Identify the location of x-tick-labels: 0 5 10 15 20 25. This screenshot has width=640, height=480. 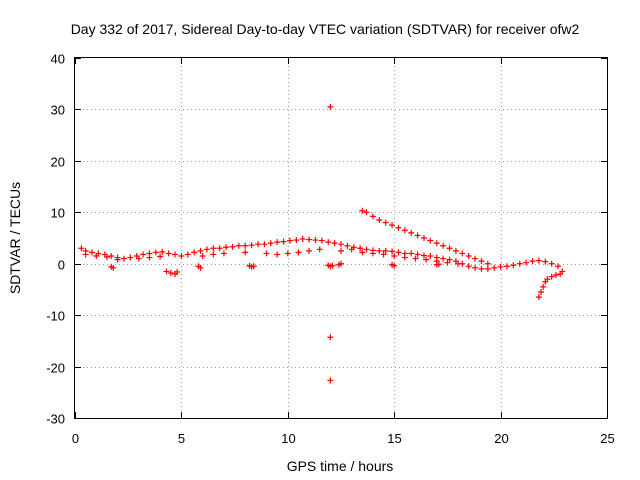
(343, 438).